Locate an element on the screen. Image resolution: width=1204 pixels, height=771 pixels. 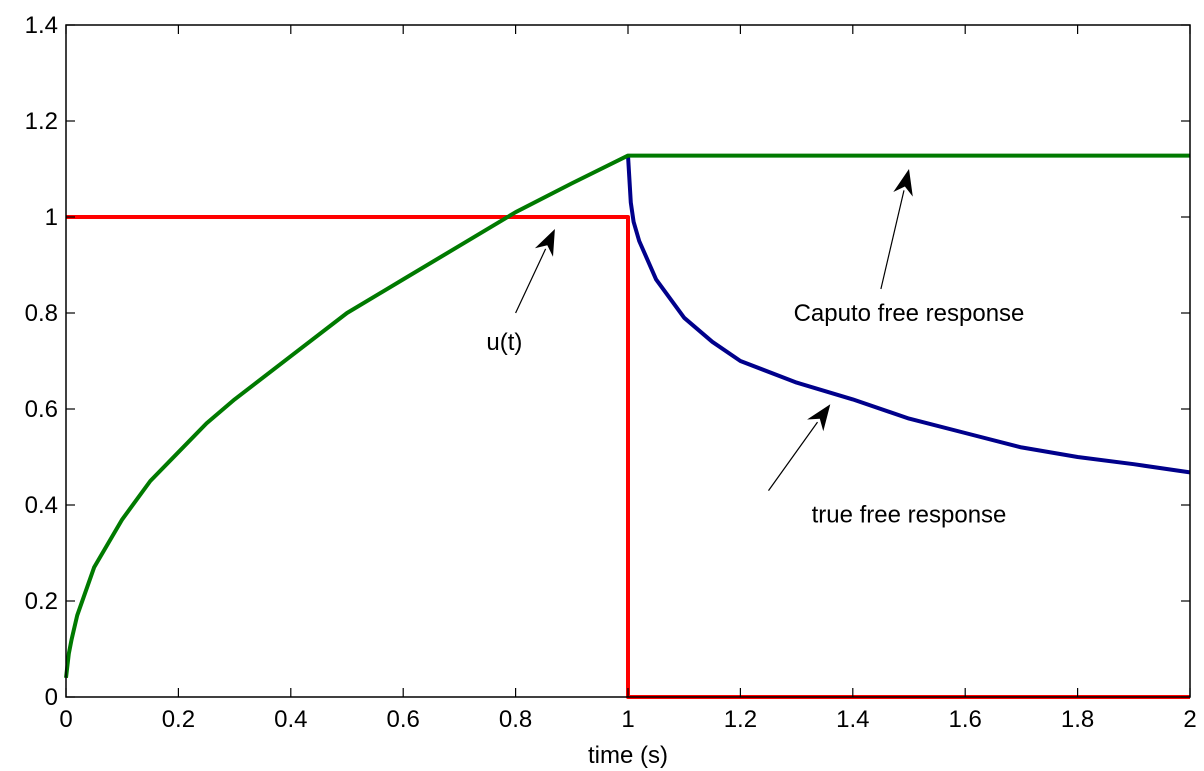
y-tick-label: 0.2 is located at coordinates (41, 601).